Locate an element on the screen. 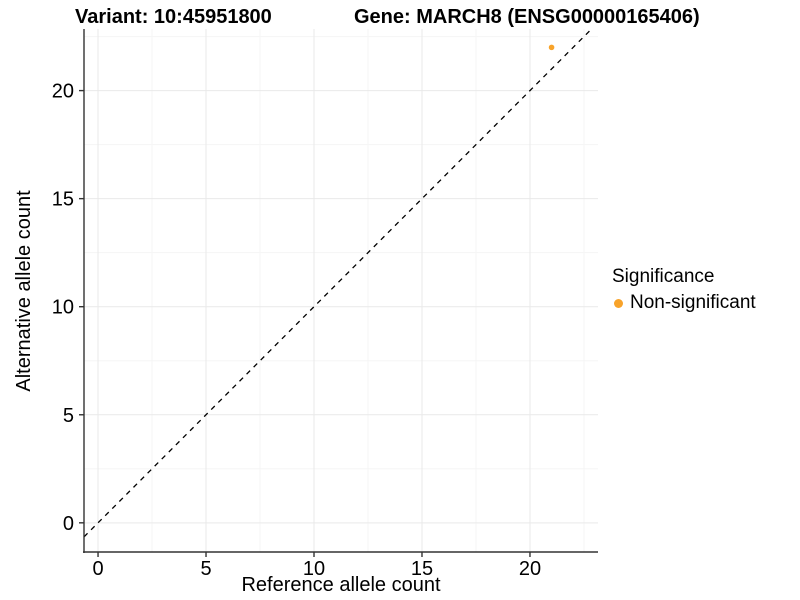 The image size is (800, 600). x-tick-label: 20 is located at coordinates (530, 569).